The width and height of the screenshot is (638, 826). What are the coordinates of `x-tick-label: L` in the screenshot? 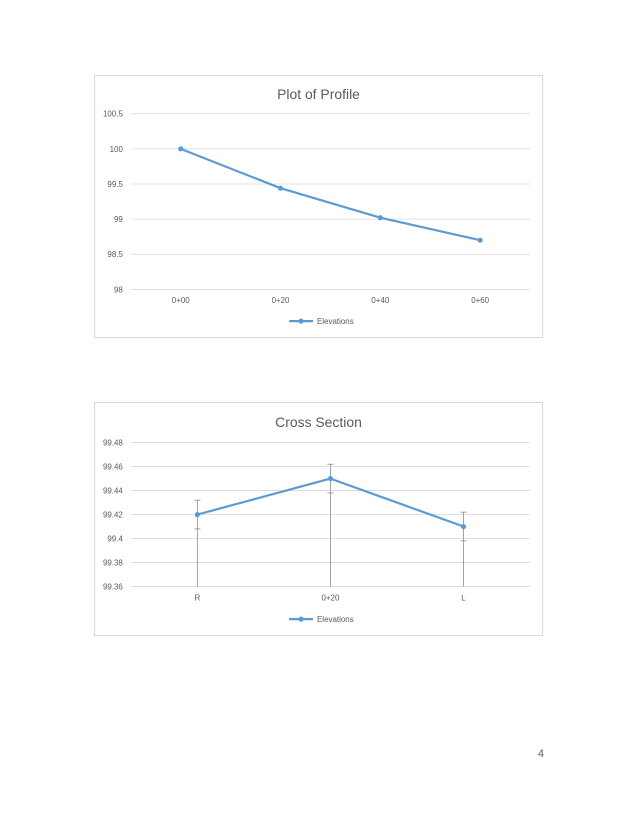 It's located at (463, 597).